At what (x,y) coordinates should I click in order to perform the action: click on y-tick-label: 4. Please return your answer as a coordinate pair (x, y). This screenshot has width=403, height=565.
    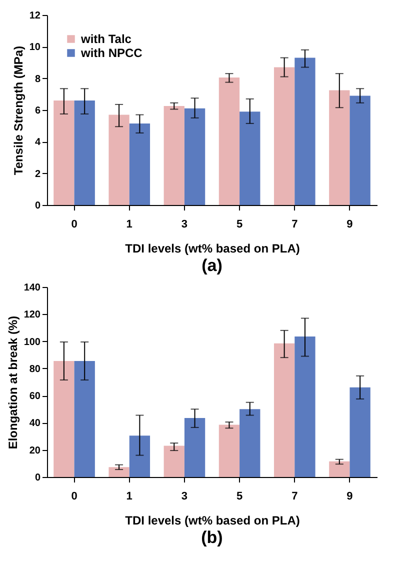
    Looking at the image, I should click on (37, 142).